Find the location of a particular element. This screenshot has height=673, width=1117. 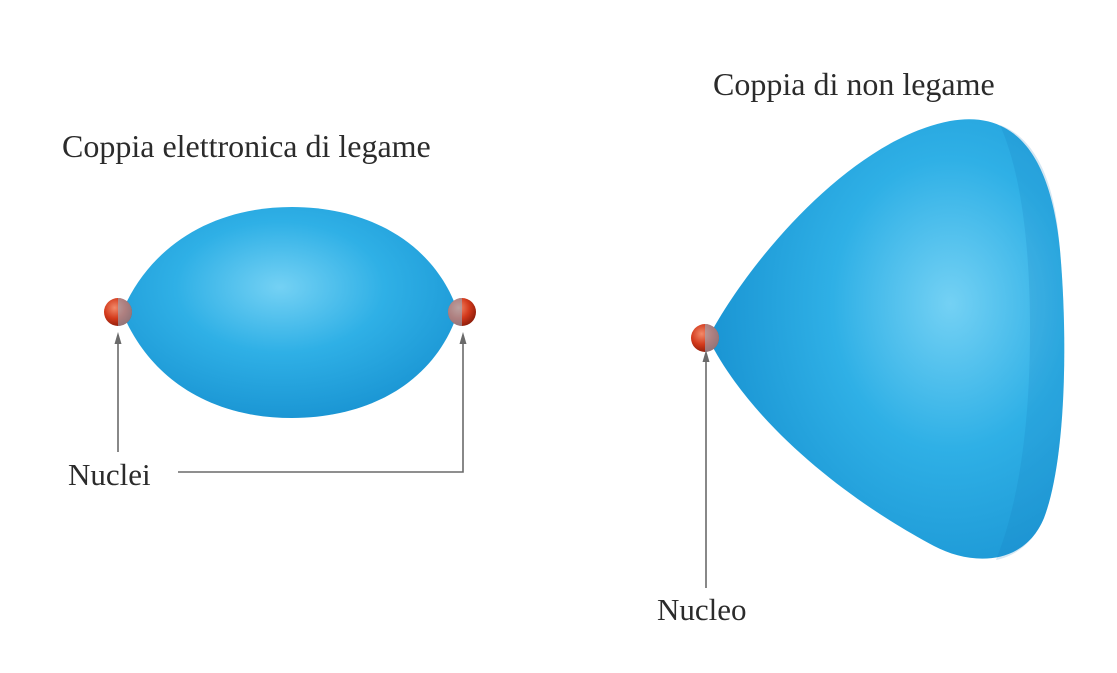

nucleo-label: Nucleo is located at coordinates (702, 609).